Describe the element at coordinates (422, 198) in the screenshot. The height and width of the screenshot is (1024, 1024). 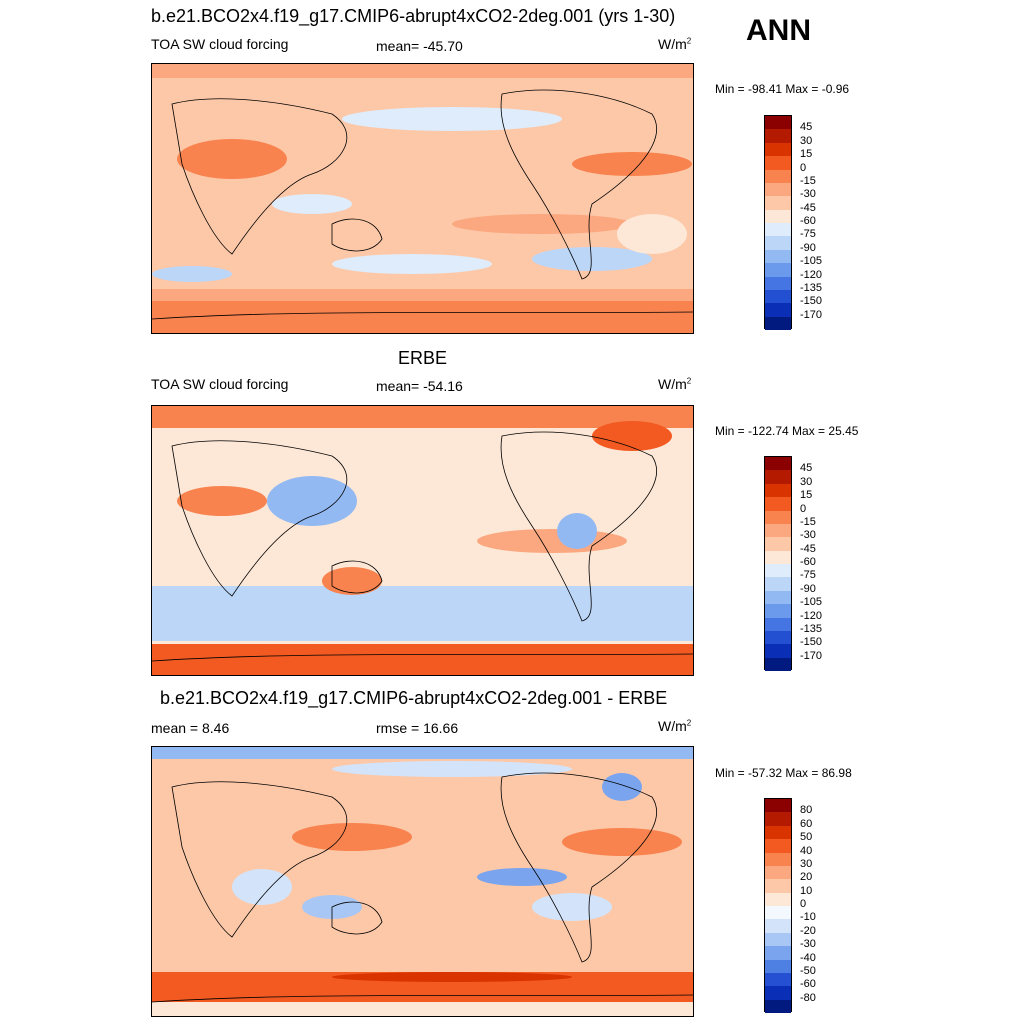
I see `model-map` at that location.